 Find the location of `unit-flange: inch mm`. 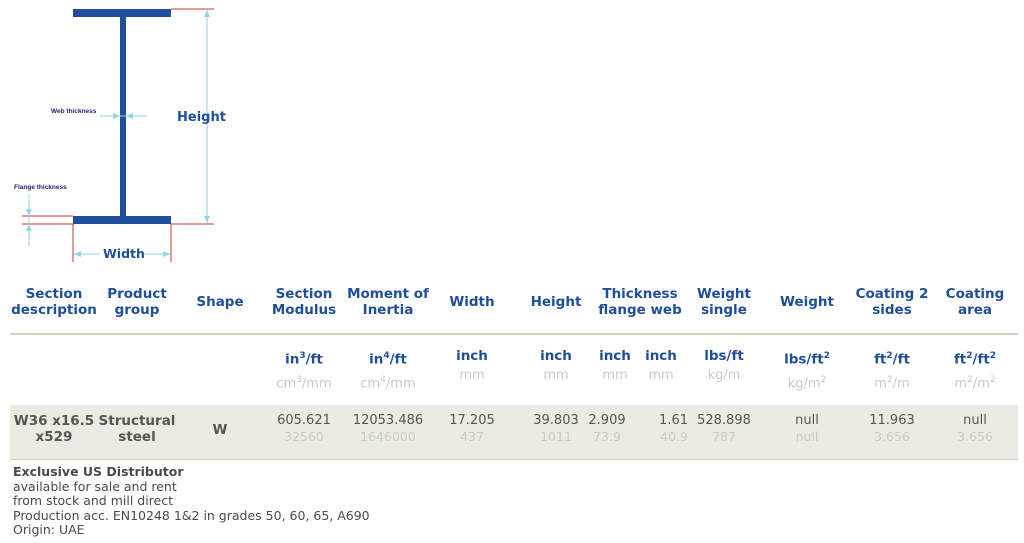

unit-flange: inch mm is located at coordinates (615, 365).